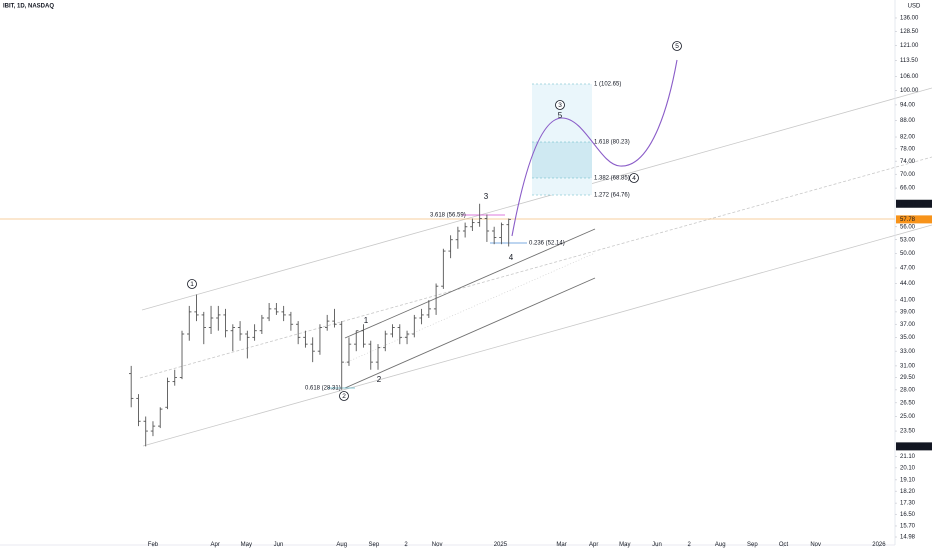 The height and width of the screenshot is (550, 932). What do you see at coordinates (908, 325) in the screenshot?
I see `y-tick-label: 37.00` at bounding box center [908, 325].